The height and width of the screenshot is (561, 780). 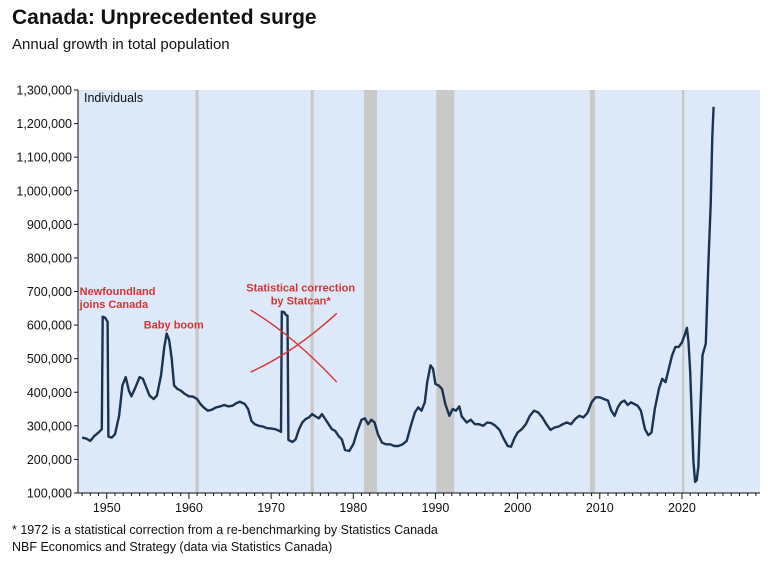 What do you see at coordinates (174, 325) in the screenshot?
I see `annotation-1: Baby boom` at bounding box center [174, 325].